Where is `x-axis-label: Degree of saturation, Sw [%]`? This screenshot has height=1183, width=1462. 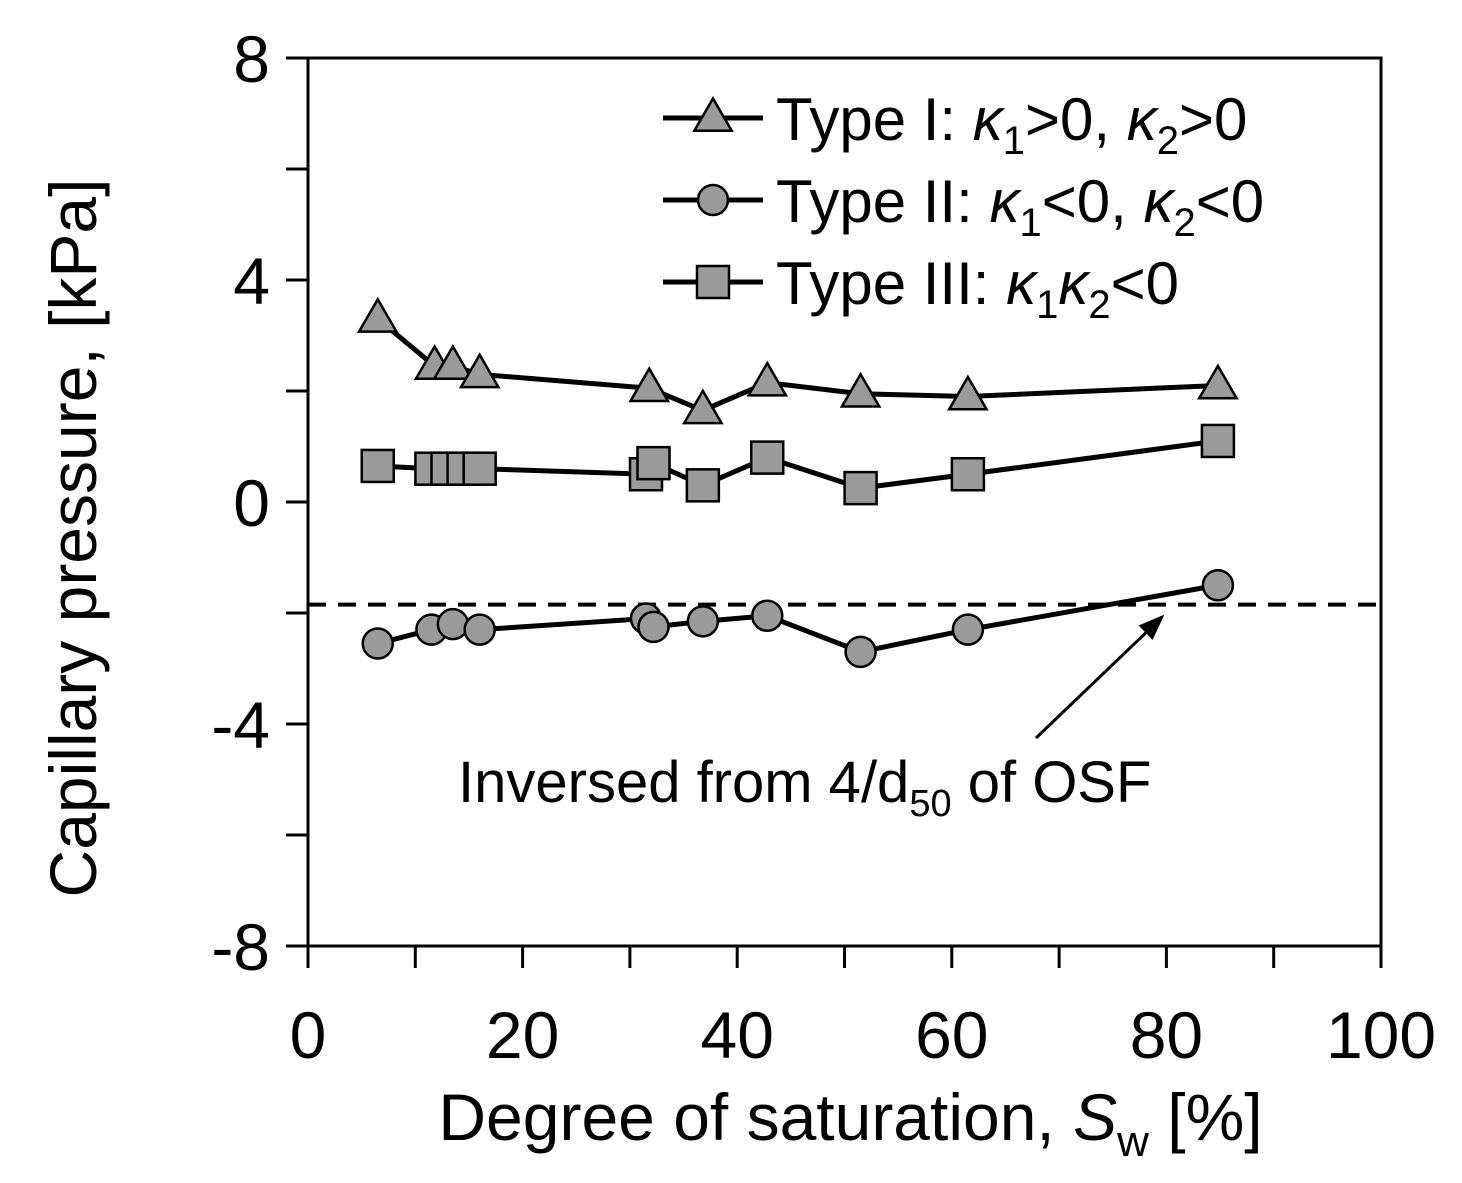
x-axis-label: Degree of saturation, Sw [%] is located at coordinates (850, 1123).